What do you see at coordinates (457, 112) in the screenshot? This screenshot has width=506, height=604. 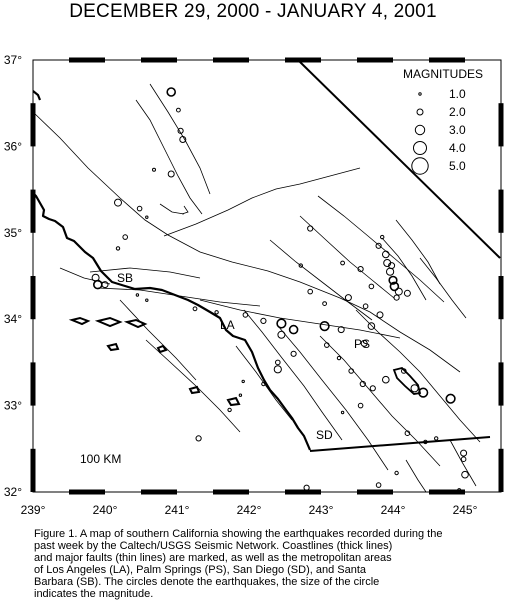 I see `legend-label: 2.0` at bounding box center [457, 112].